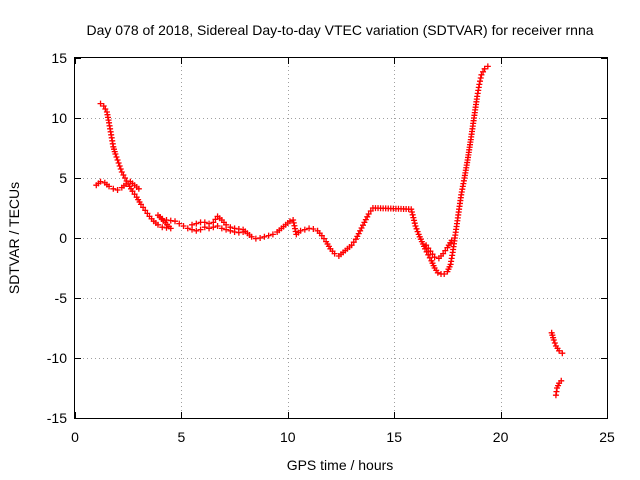  Describe the element at coordinates (63, 238) in the screenshot. I see `y-tick-label: 0` at that location.